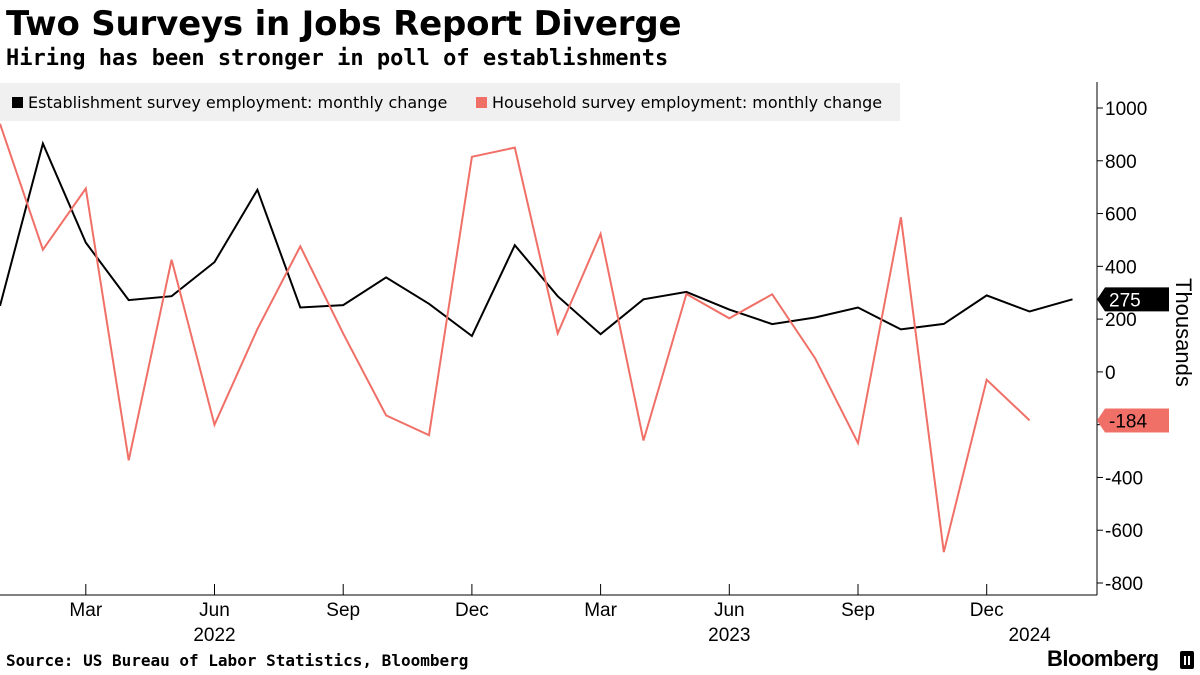 The height and width of the screenshot is (675, 1200). Describe the element at coordinates (1121, 267) in the screenshot. I see `y-tick-label: 400` at that location.